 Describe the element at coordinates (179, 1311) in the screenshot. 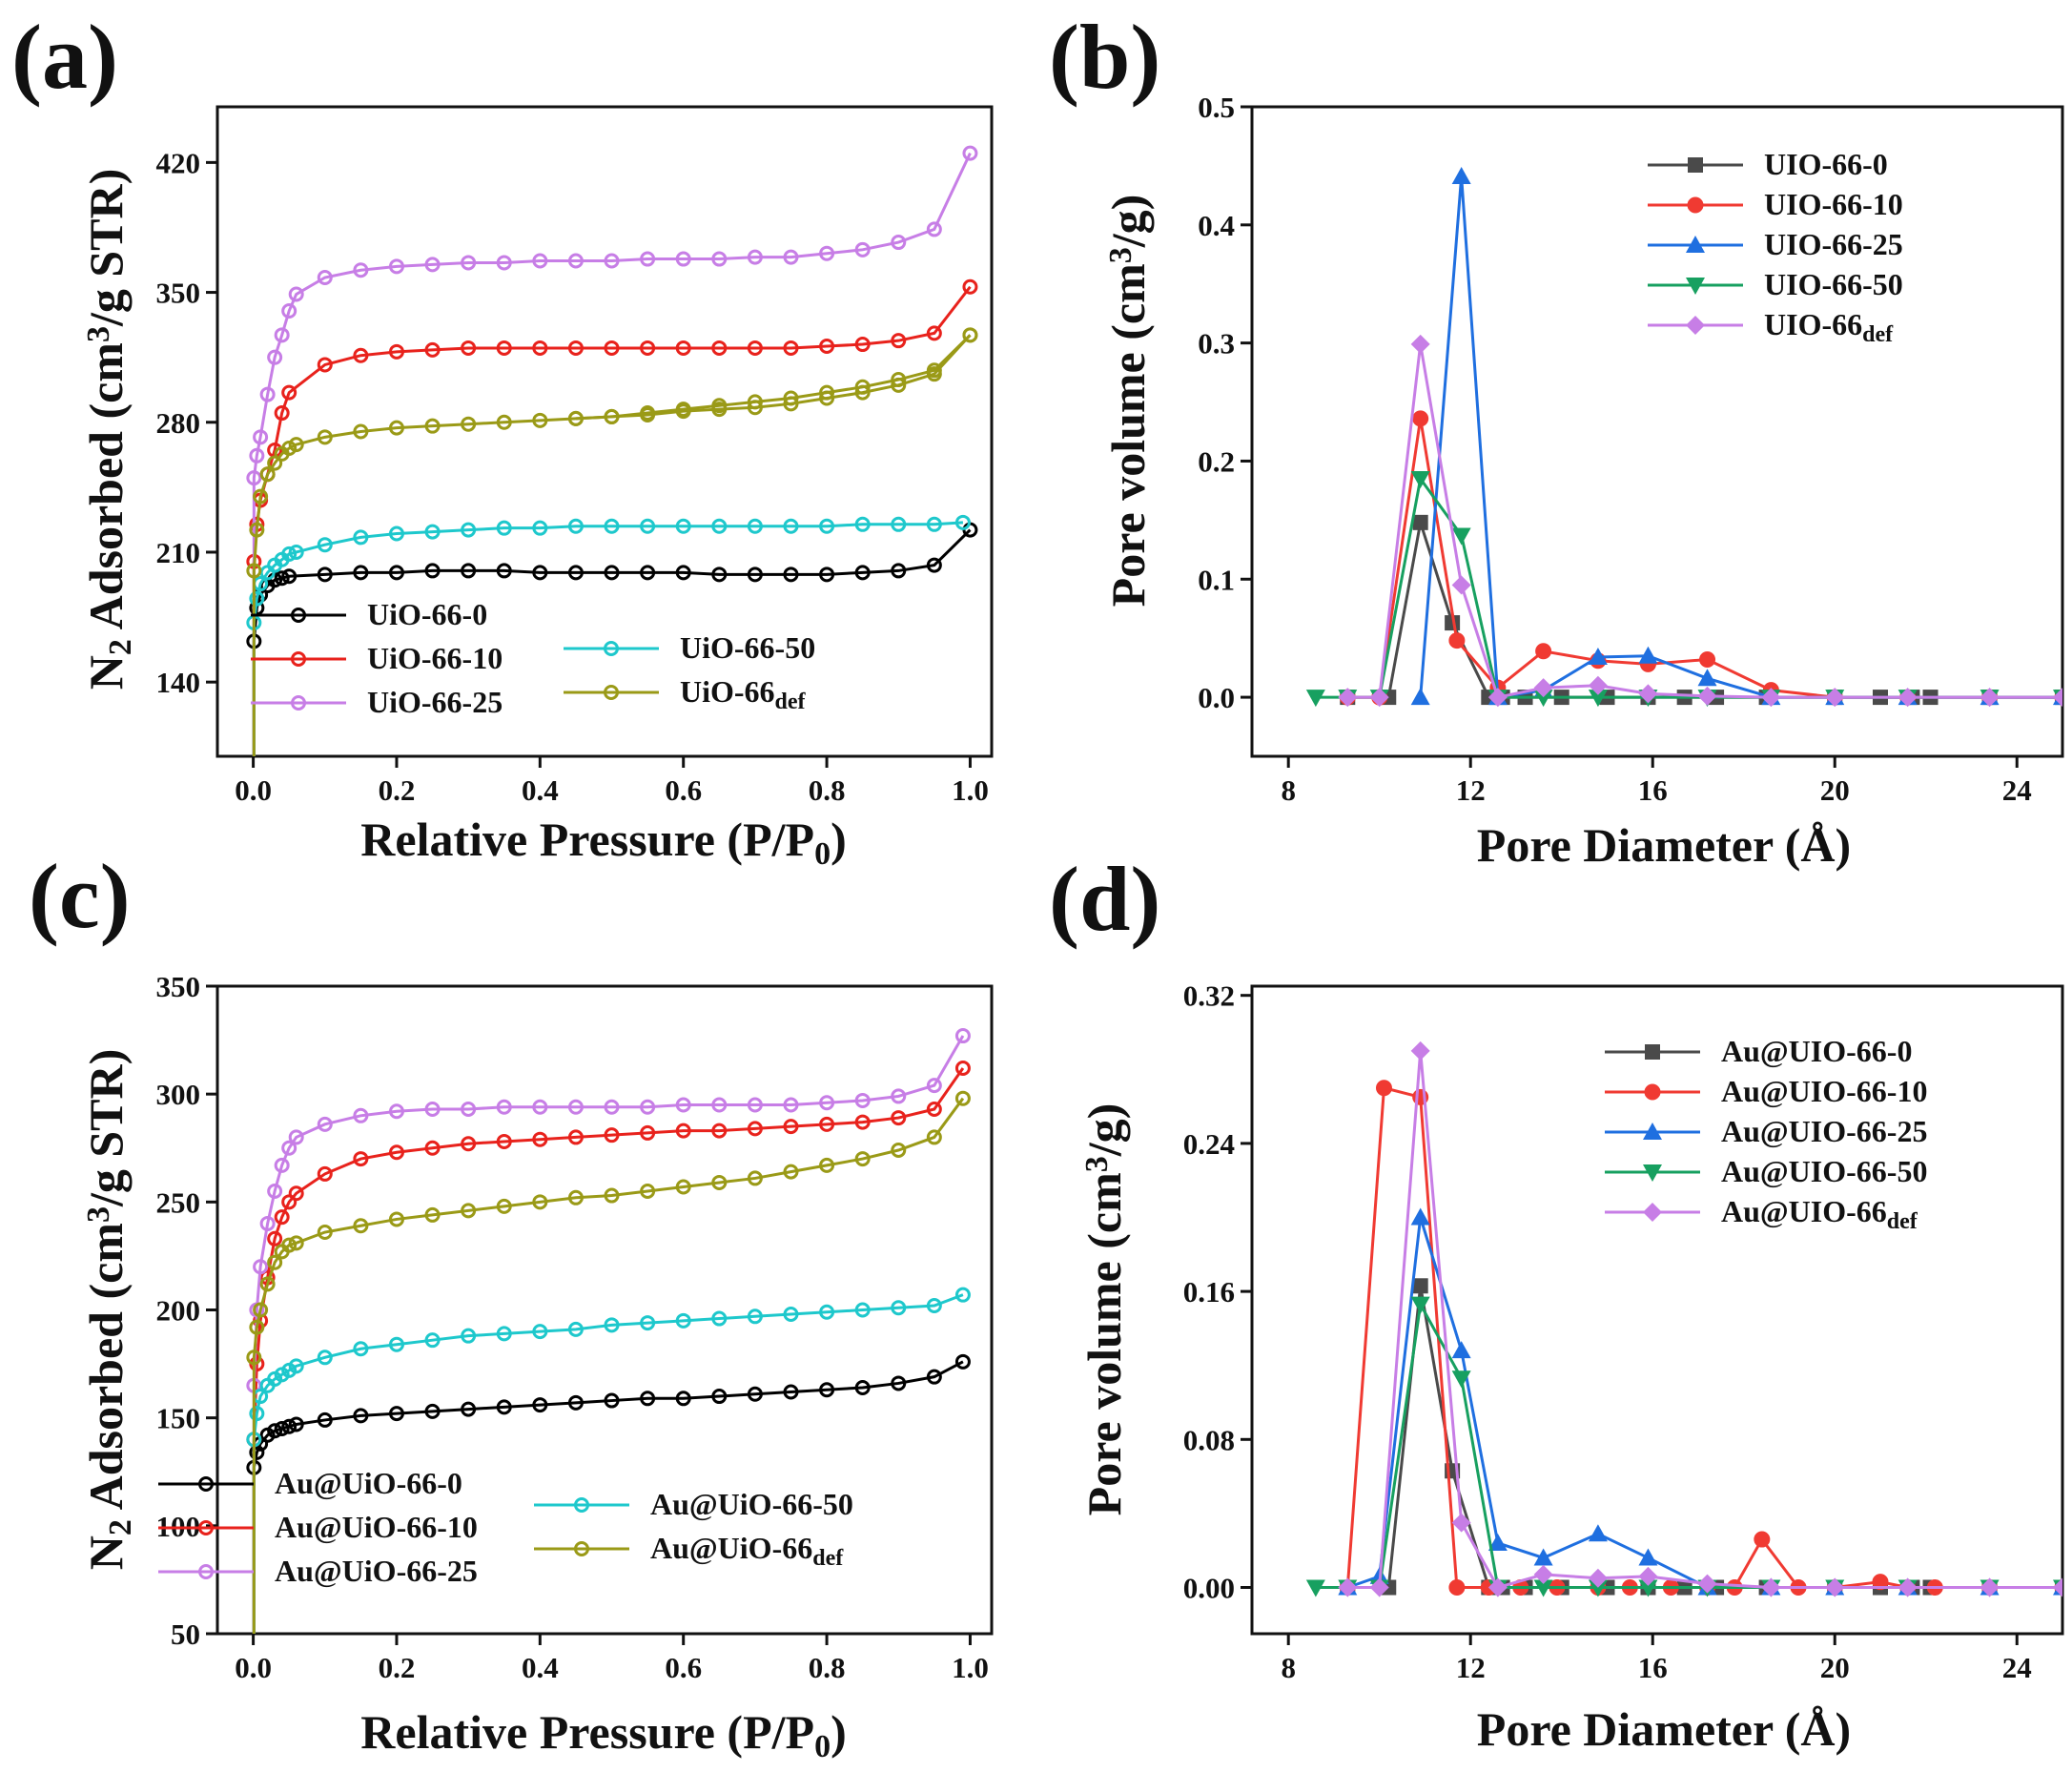

I see `y-tick-label: 200` at that location.